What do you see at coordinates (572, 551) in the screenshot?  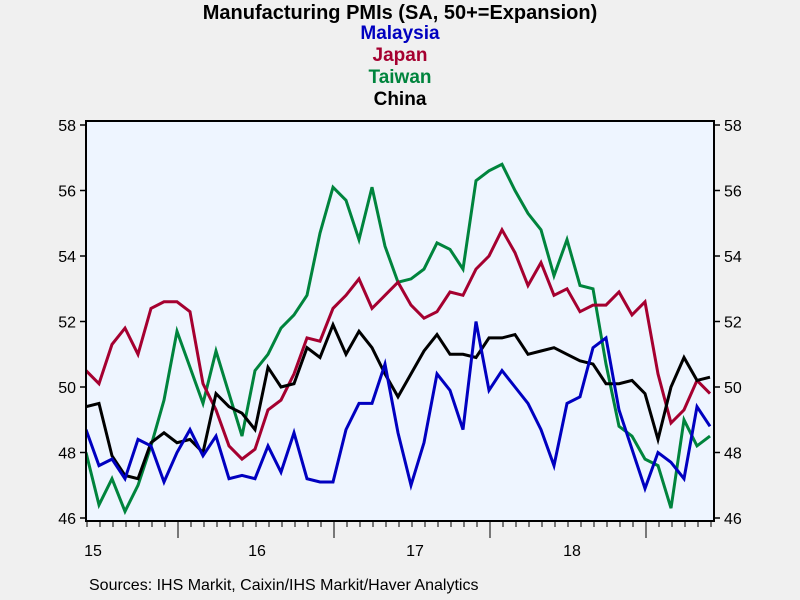 I see `x-tick-label: 18` at bounding box center [572, 551].